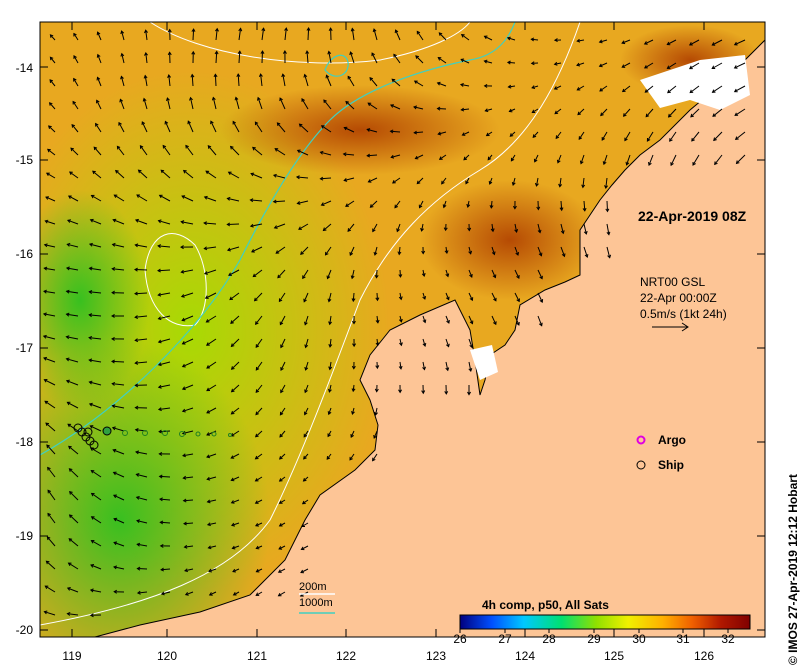  What do you see at coordinates (525, 656) in the screenshot?
I see `lon-tick-label: 124` at bounding box center [525, 656].